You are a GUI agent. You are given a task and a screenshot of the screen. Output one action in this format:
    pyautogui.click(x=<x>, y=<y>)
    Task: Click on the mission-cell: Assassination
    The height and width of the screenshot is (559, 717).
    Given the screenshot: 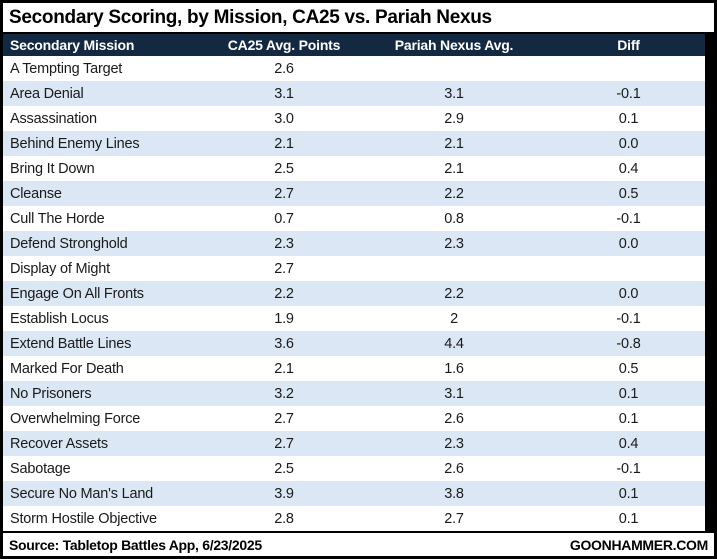 What is the action you would take?
    pyautogui.click(x=100, y=118)
    